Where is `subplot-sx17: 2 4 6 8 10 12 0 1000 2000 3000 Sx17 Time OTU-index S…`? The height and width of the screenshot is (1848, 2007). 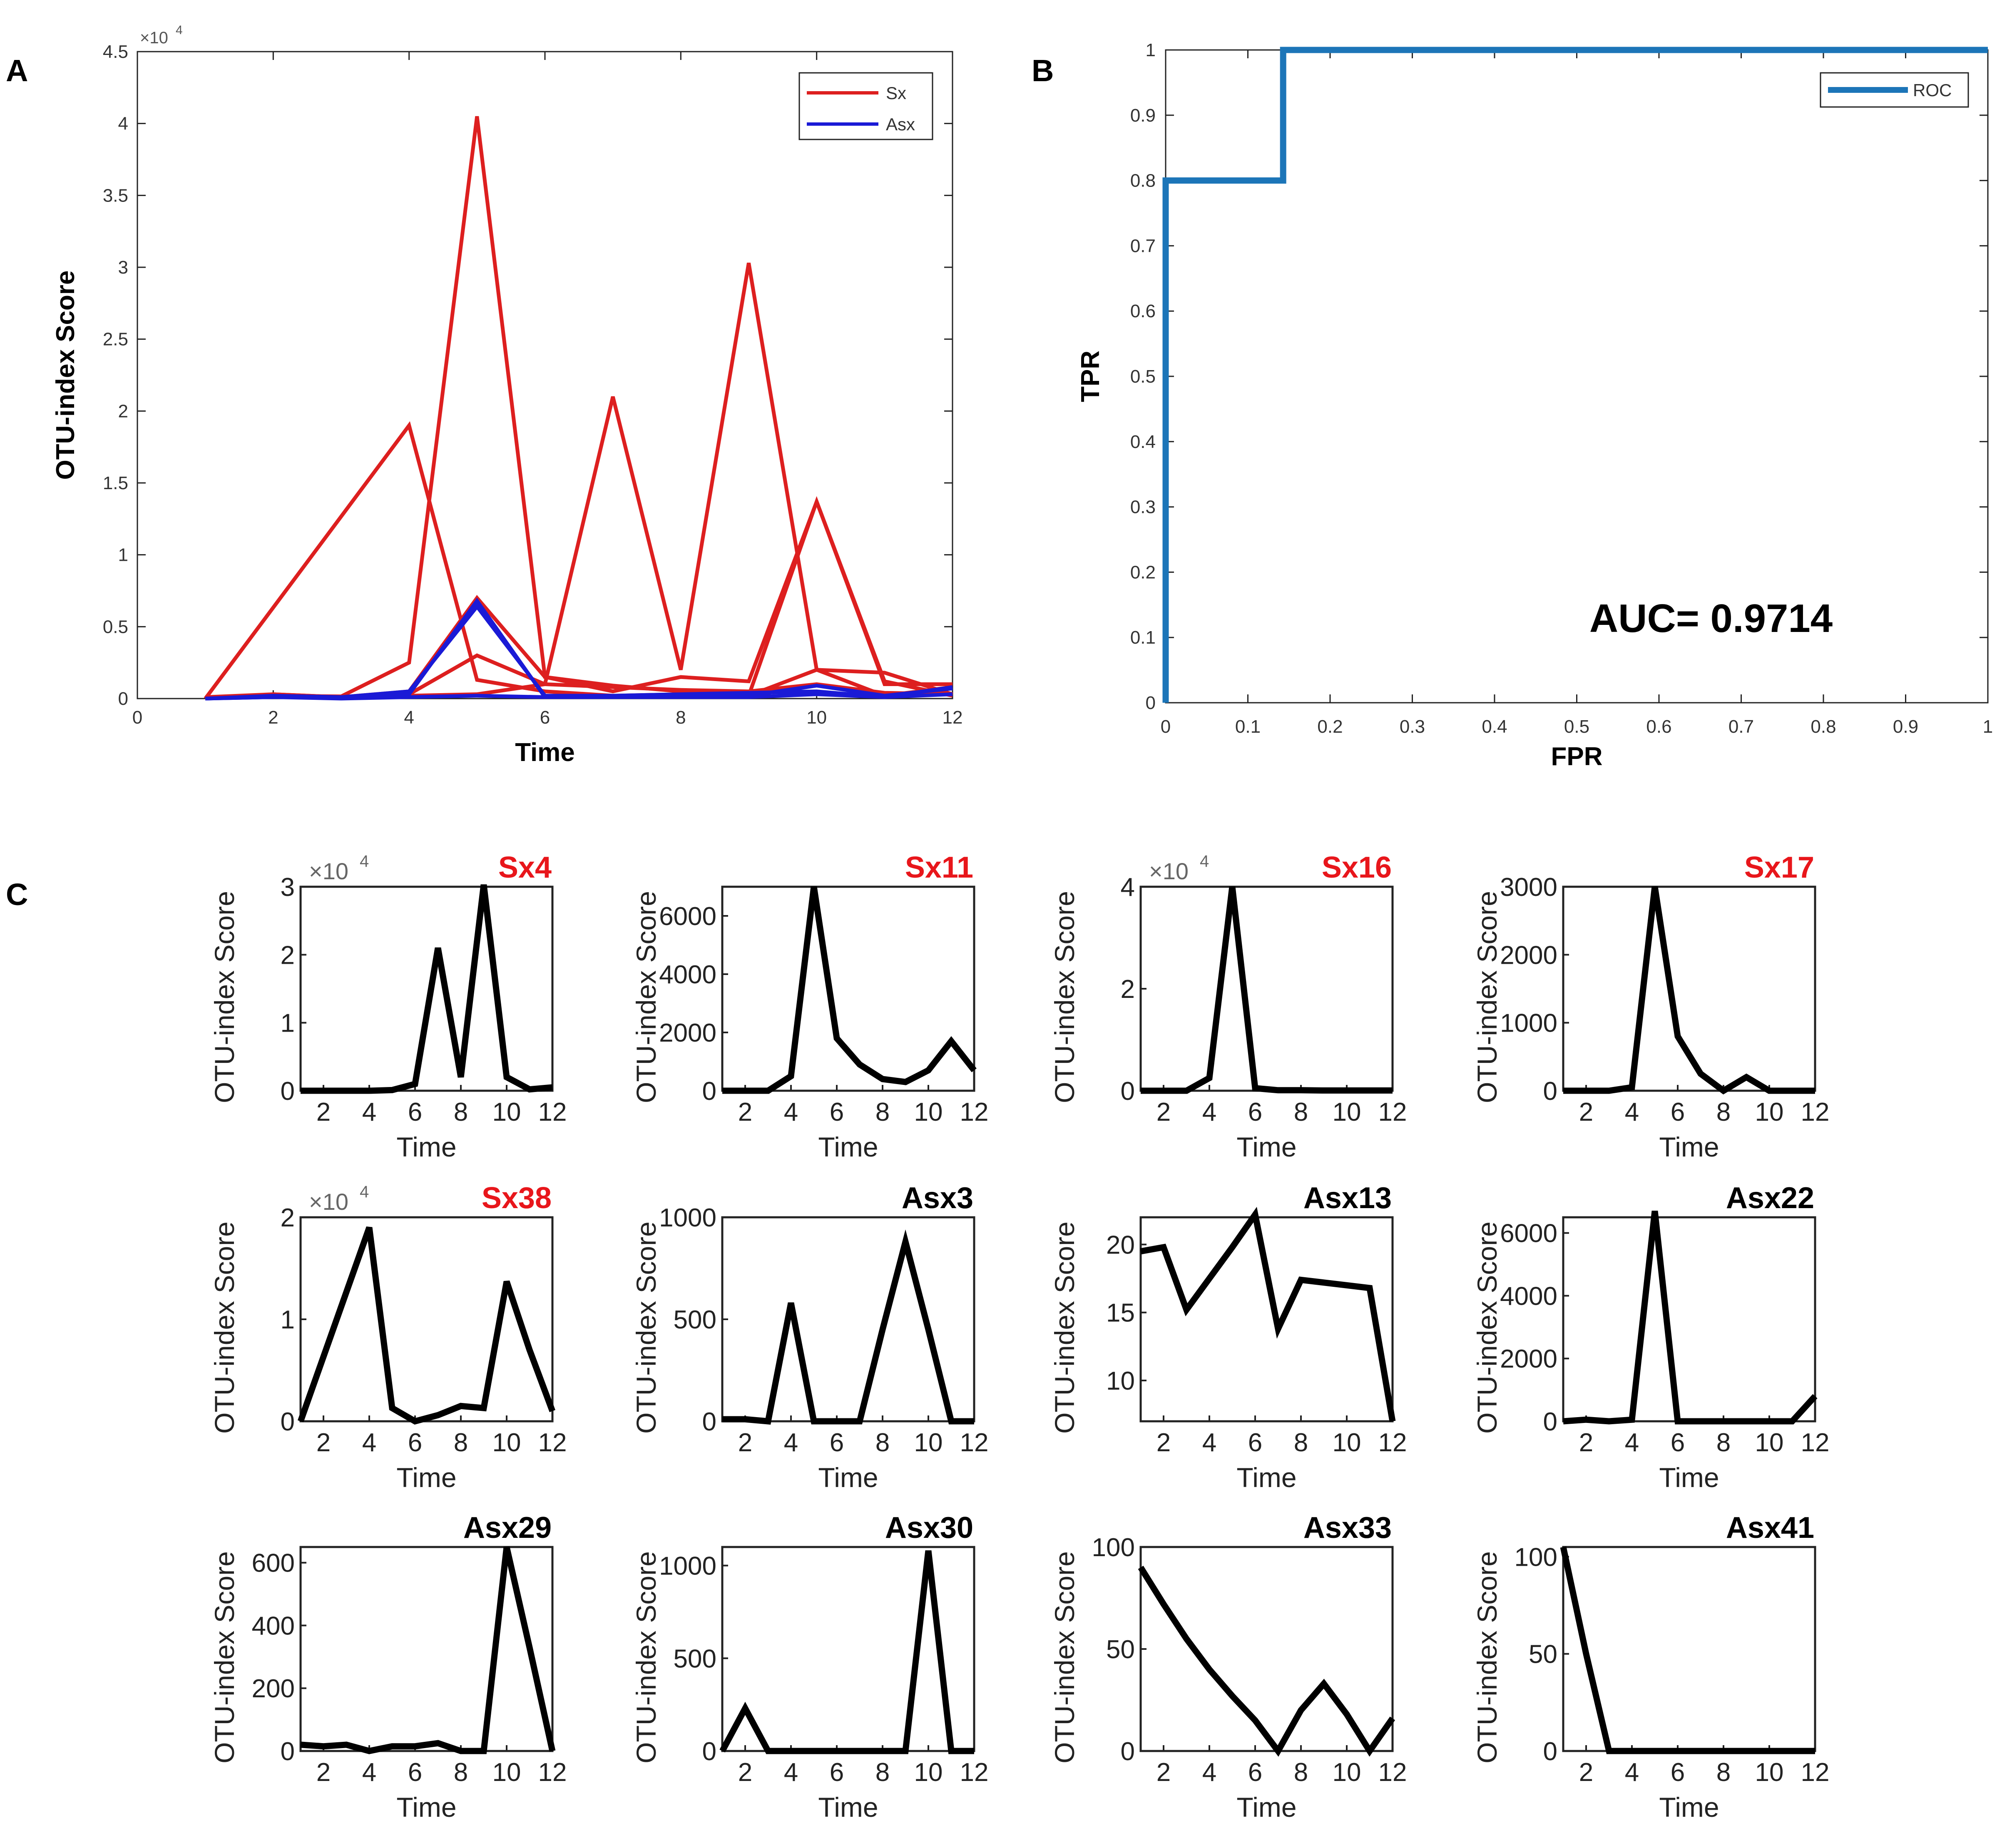 subplot-sx17: 2 4 6 8 10 12 0 1000 2000 3000 Sx17 Time OTU-index S… is located at coordinates (1651, 1006).